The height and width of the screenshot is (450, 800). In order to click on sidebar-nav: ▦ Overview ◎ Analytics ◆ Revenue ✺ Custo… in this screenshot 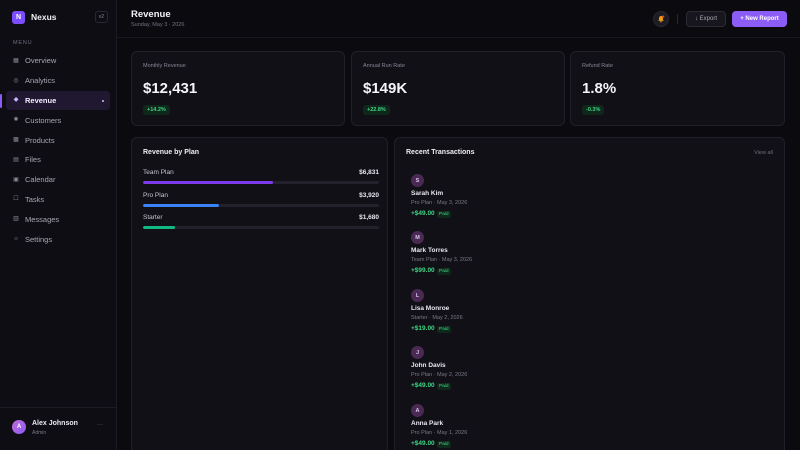, I will do `click(55, 150)`.